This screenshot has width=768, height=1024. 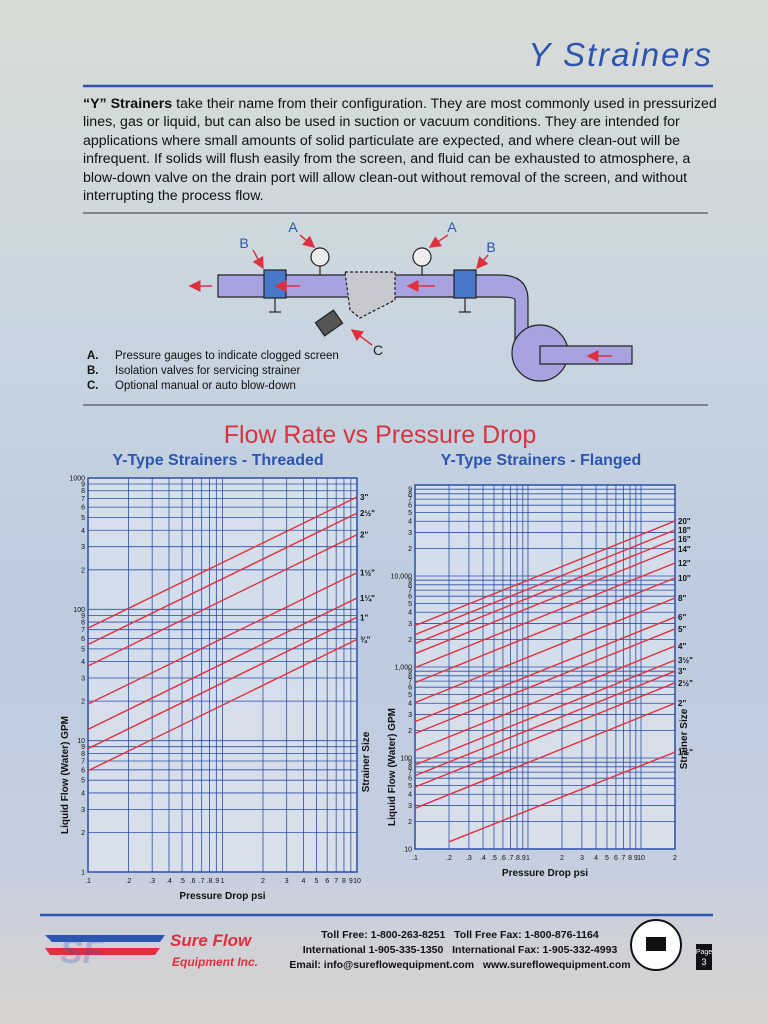 What do you see at coordinates (93, 371) in the screenshot?
I see `legend-key: B.` at bounding box center [93, 371].